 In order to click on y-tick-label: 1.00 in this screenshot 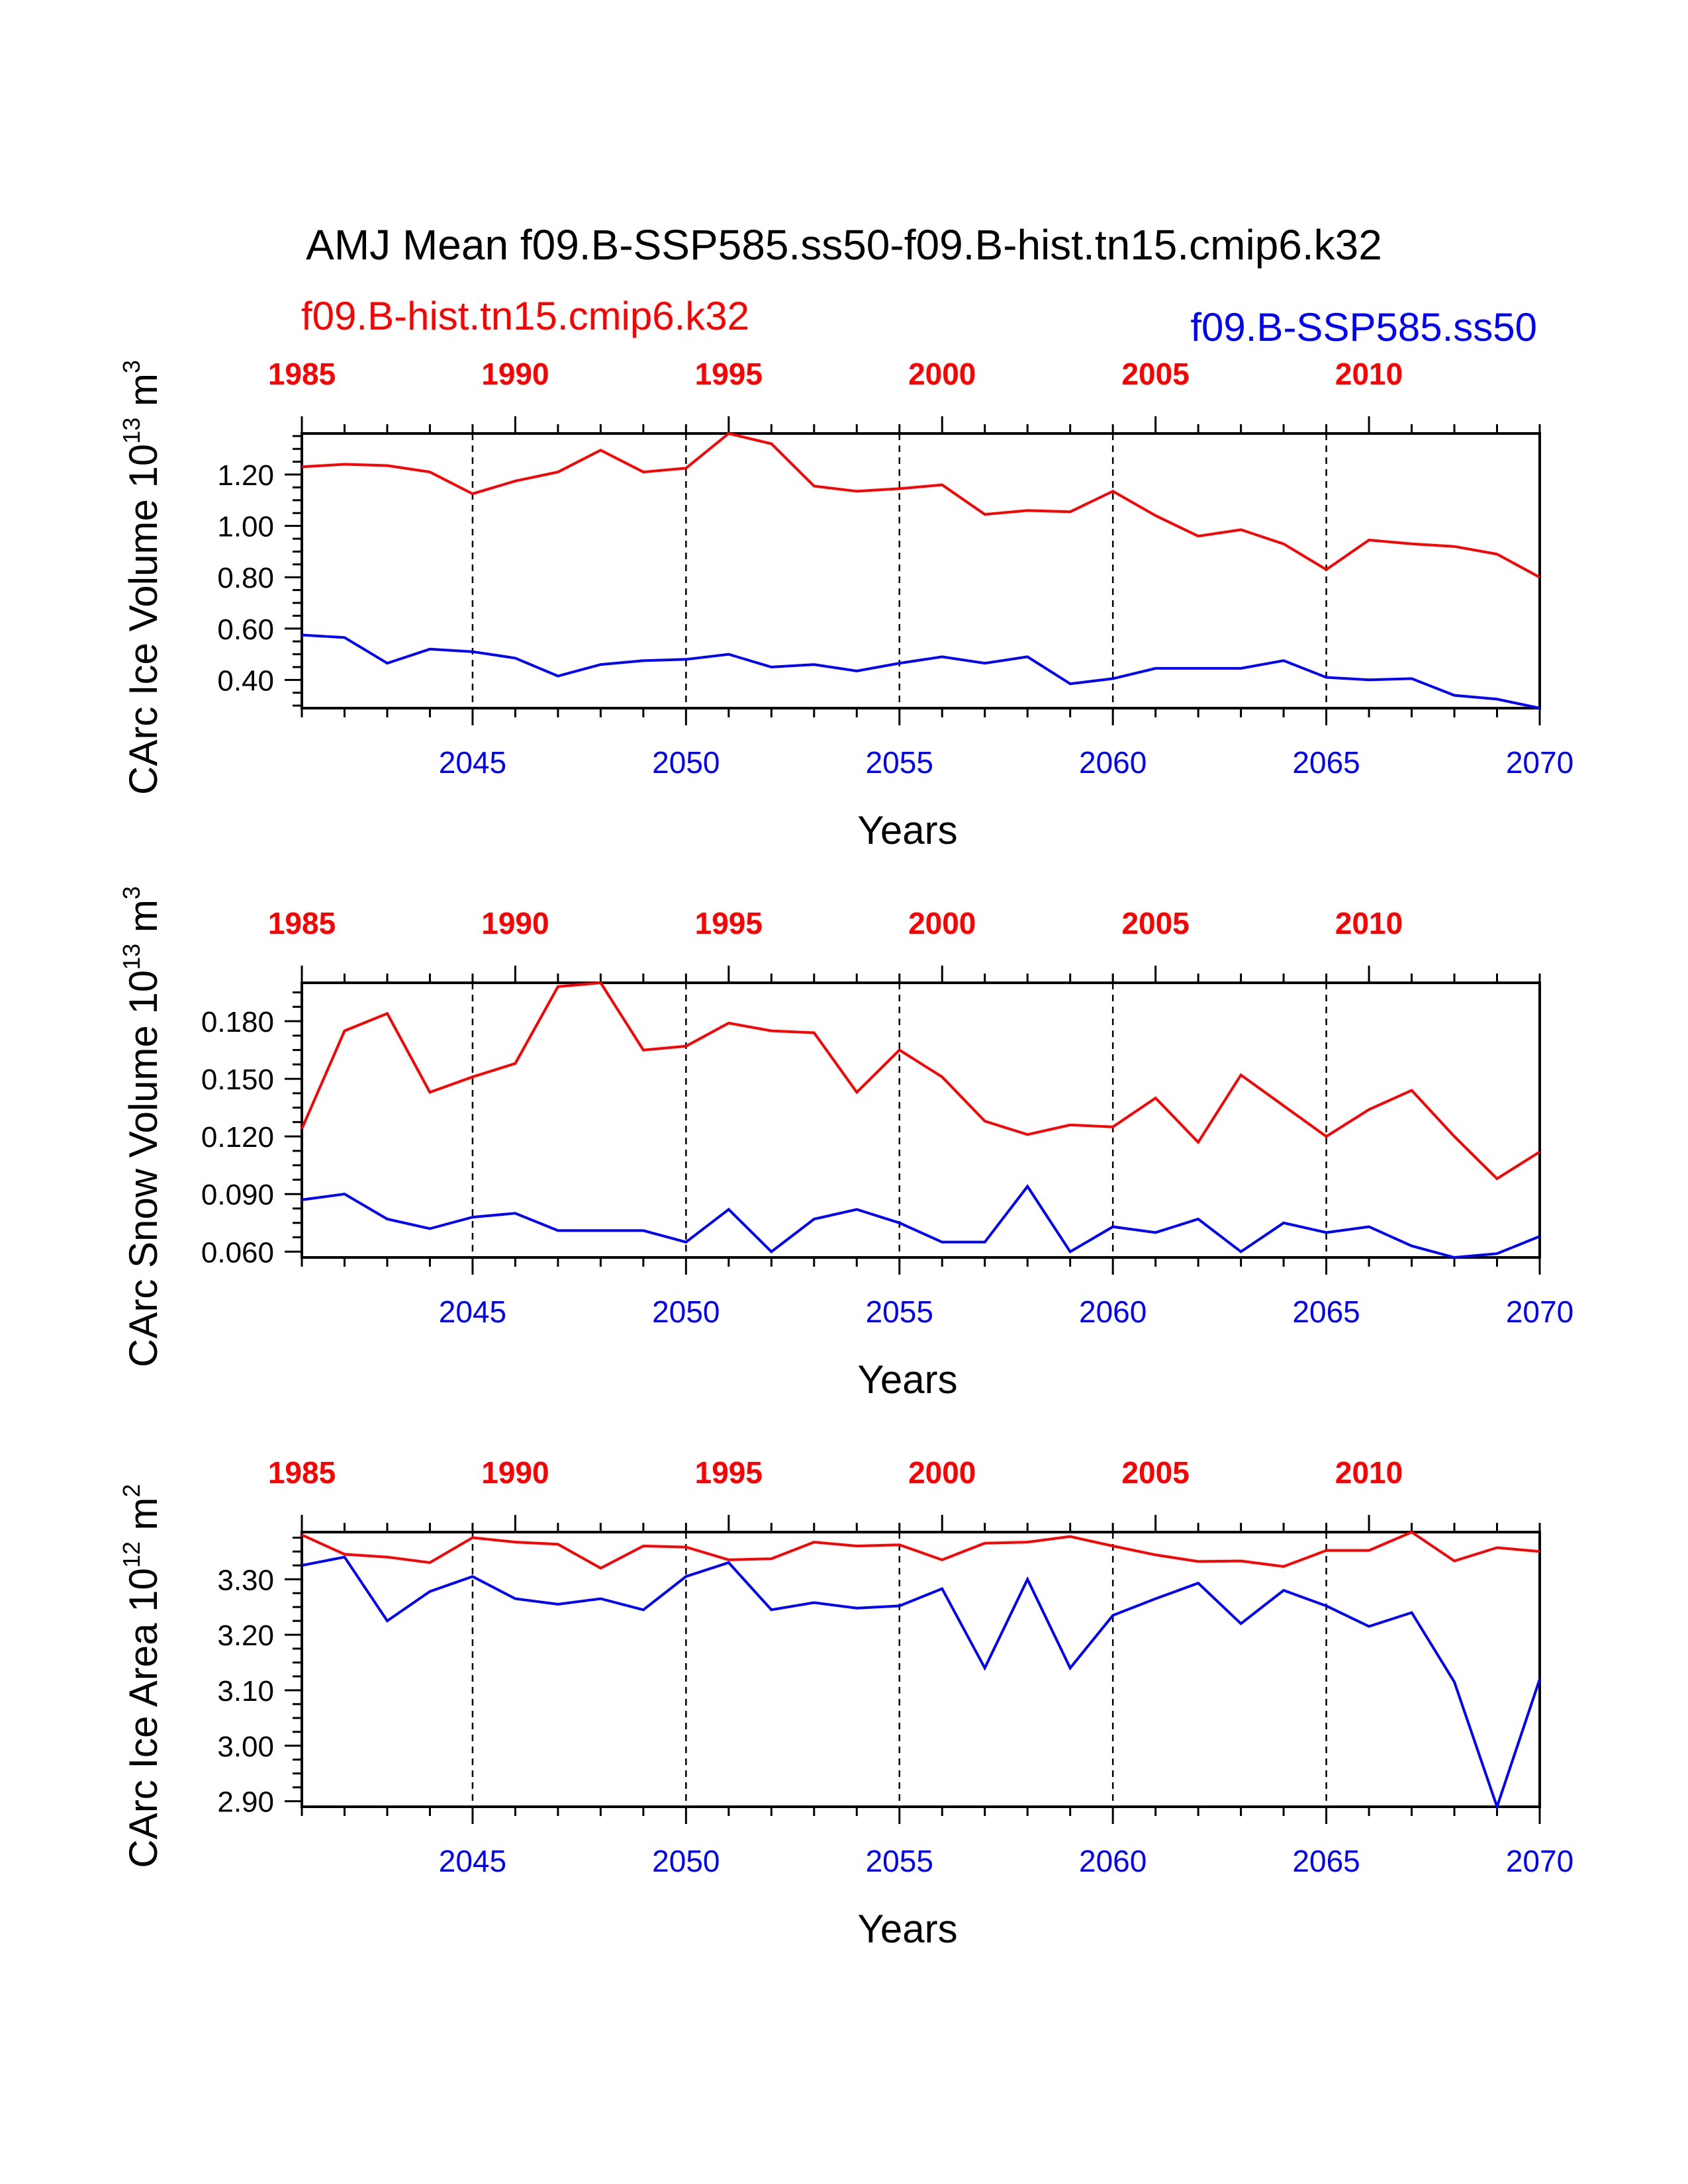, I will do `click(245, 527)`.